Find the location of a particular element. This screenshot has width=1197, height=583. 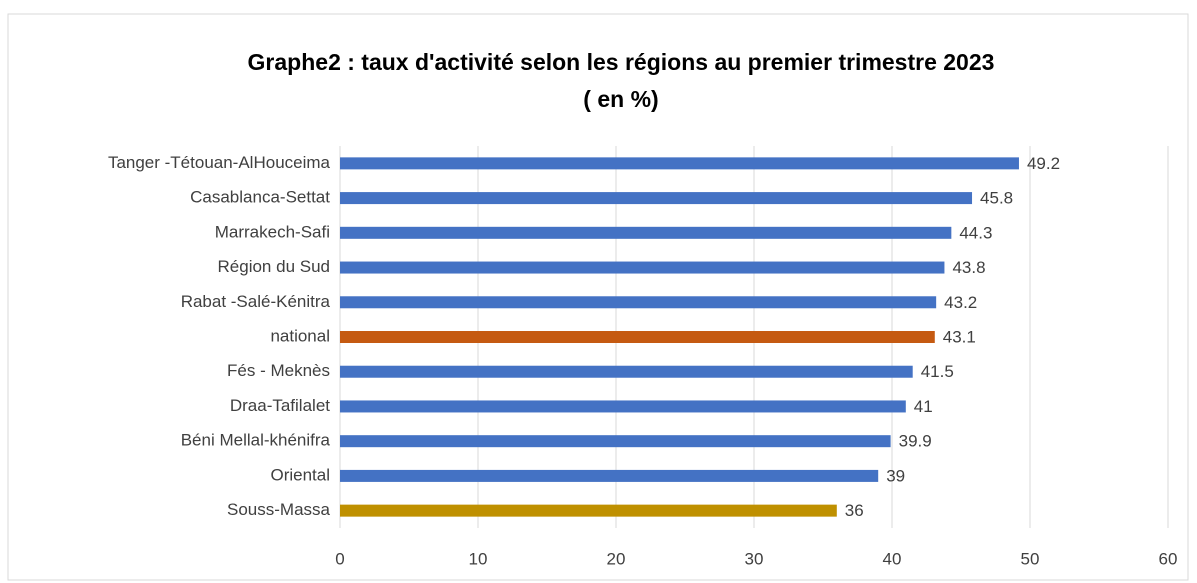

data-label: 45.8 is located at coordinates (996, 198).